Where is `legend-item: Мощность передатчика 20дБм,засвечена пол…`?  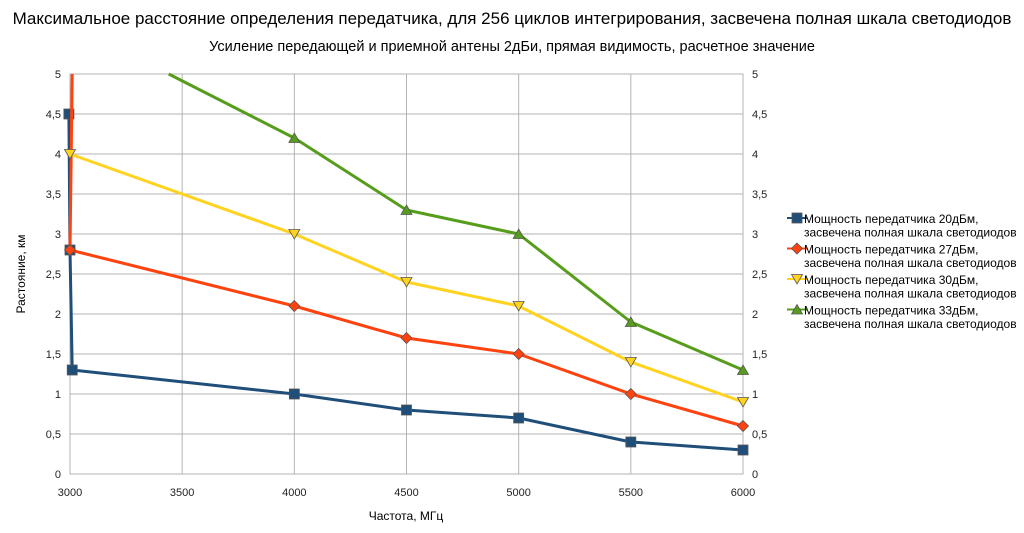
legend-item: Мощность передатчика 20дБм,засвечена пол… is located at coordinates (902, 226).